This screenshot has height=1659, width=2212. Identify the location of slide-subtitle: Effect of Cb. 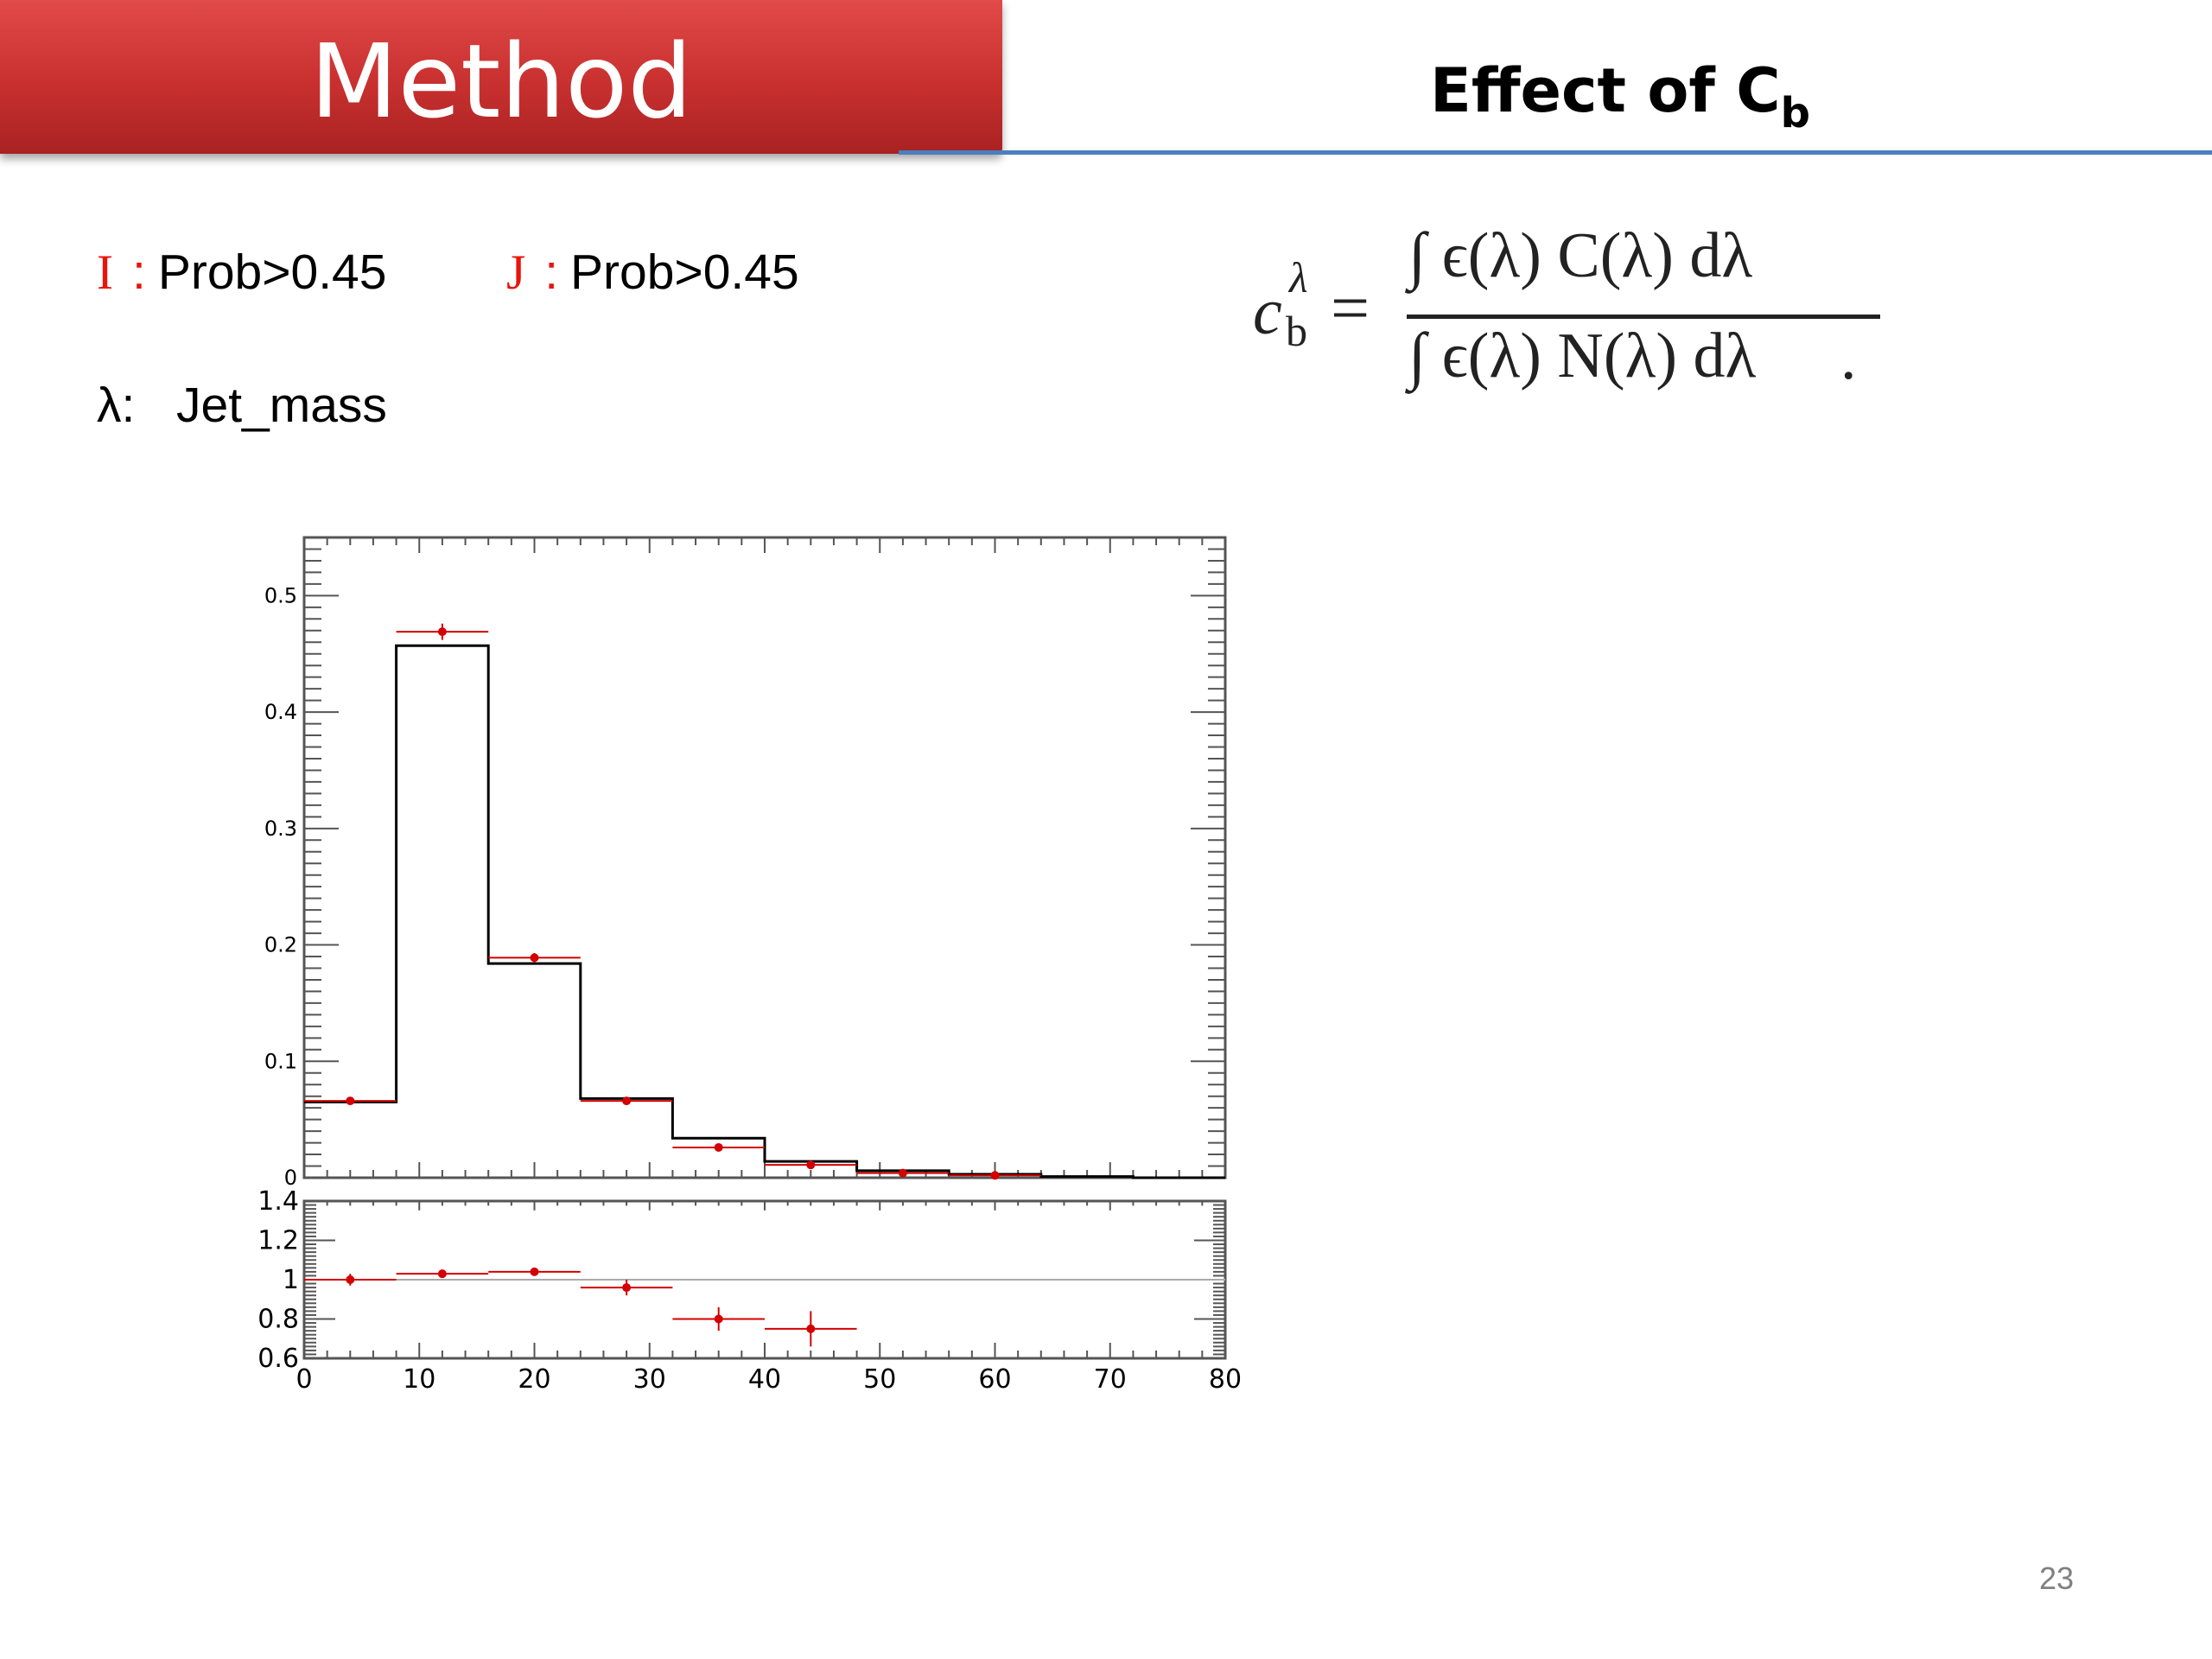
(1620, 102).